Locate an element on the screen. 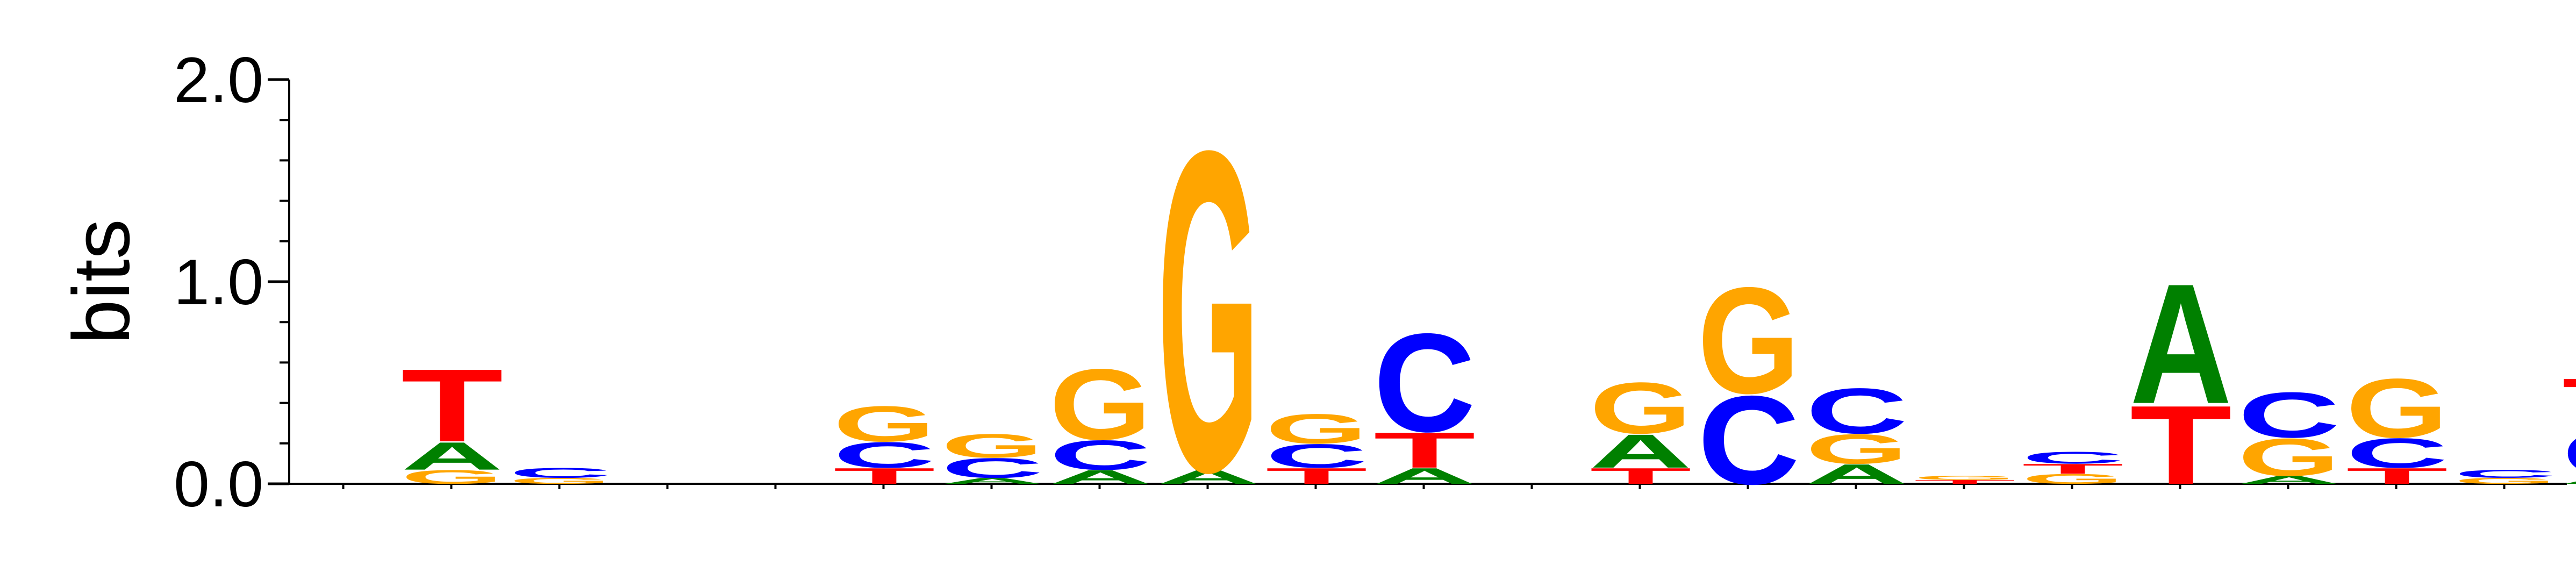 The image size is (2576, 587). y-tick-label: 1.0 is located at coordinates (218, 282).